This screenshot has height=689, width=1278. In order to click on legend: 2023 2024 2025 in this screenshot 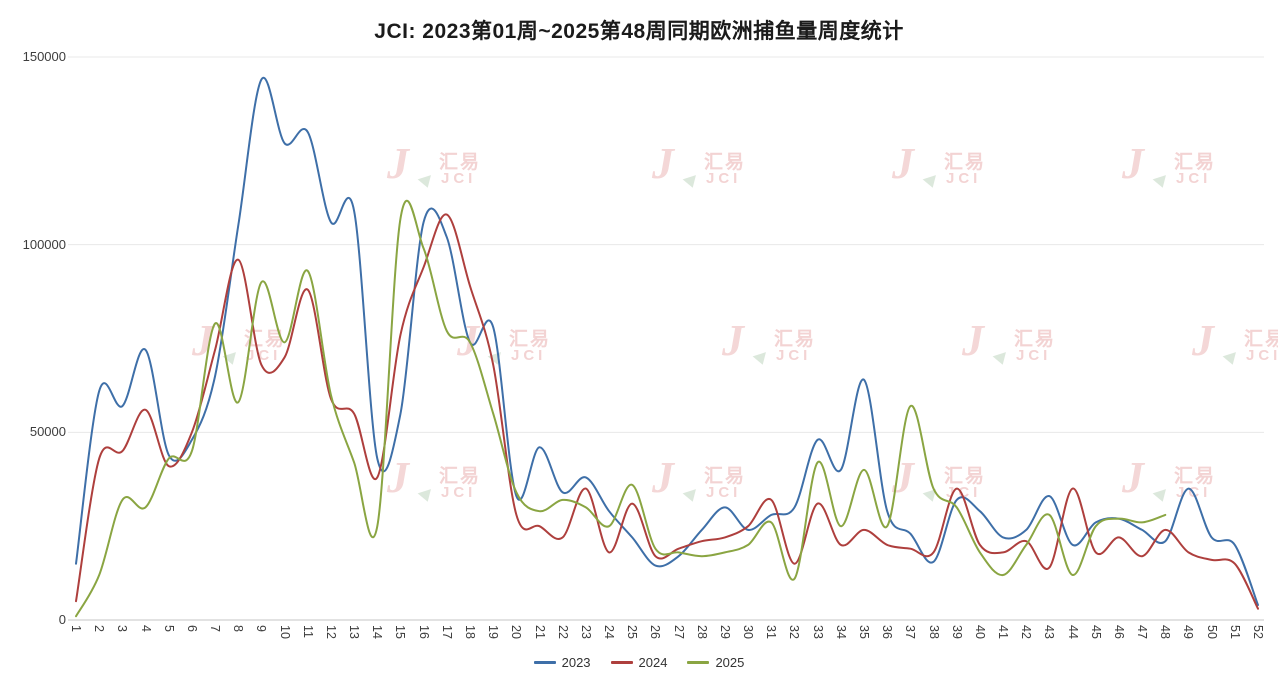, I will do `click(639, 662)`.